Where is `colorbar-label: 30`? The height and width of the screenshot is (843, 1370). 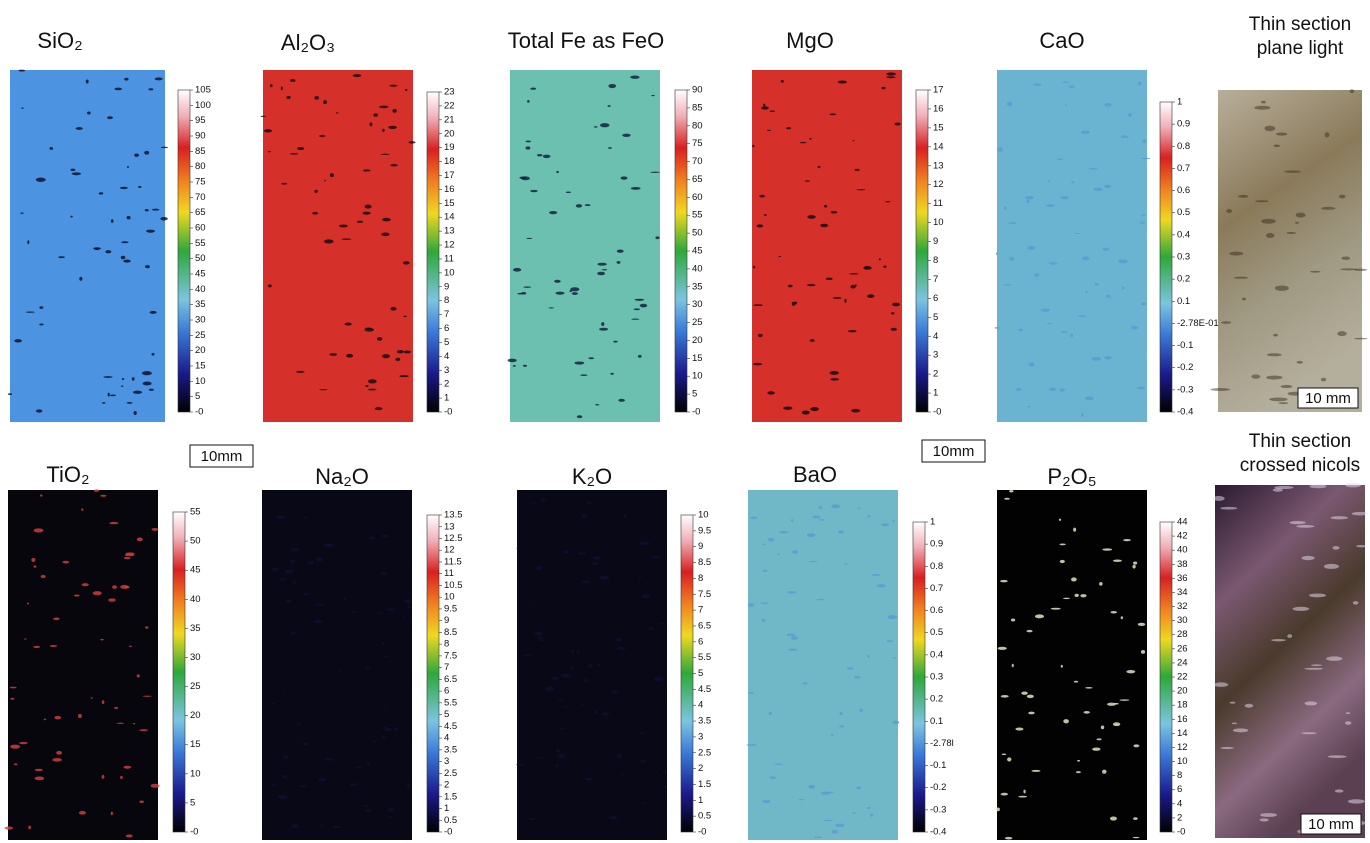
colorbar-label: 30 is located at coordinates (697, 304).